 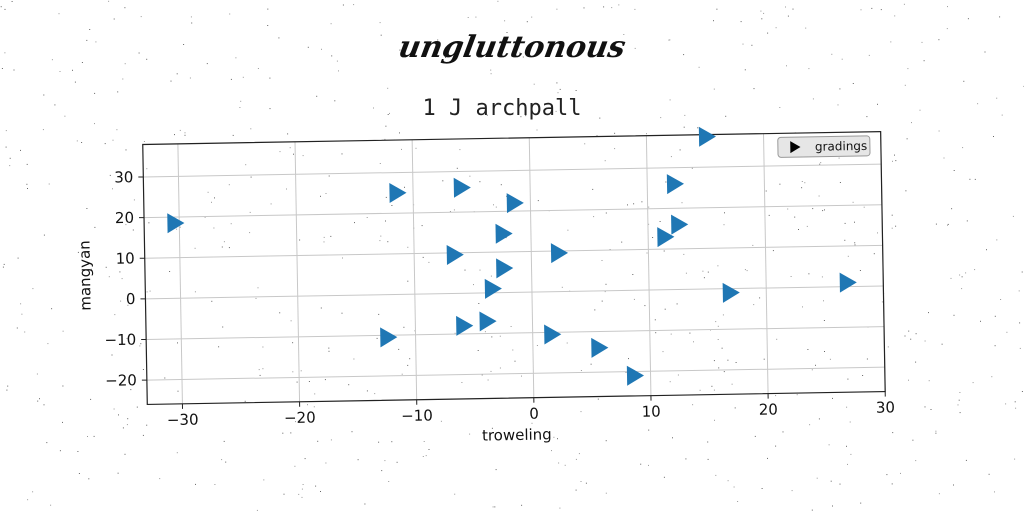 I want to click on x-tick-label: 30, so click(x=885, y=407).